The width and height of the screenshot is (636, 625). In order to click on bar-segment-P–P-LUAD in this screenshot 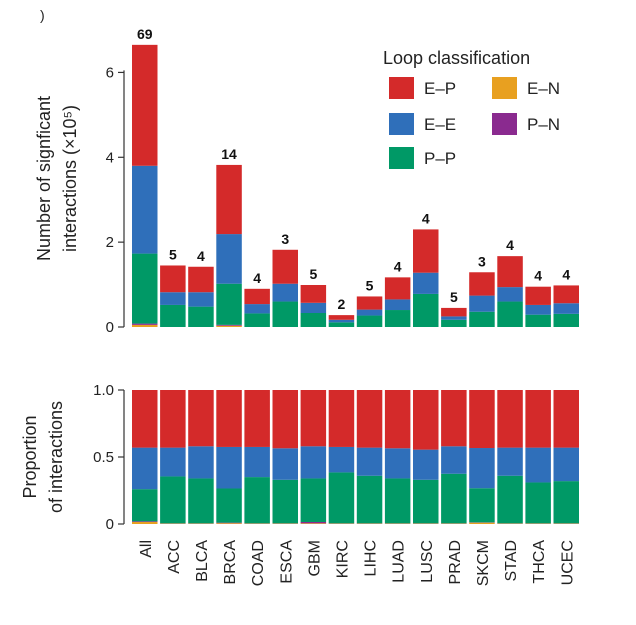, I will do `click(397, 318)`.